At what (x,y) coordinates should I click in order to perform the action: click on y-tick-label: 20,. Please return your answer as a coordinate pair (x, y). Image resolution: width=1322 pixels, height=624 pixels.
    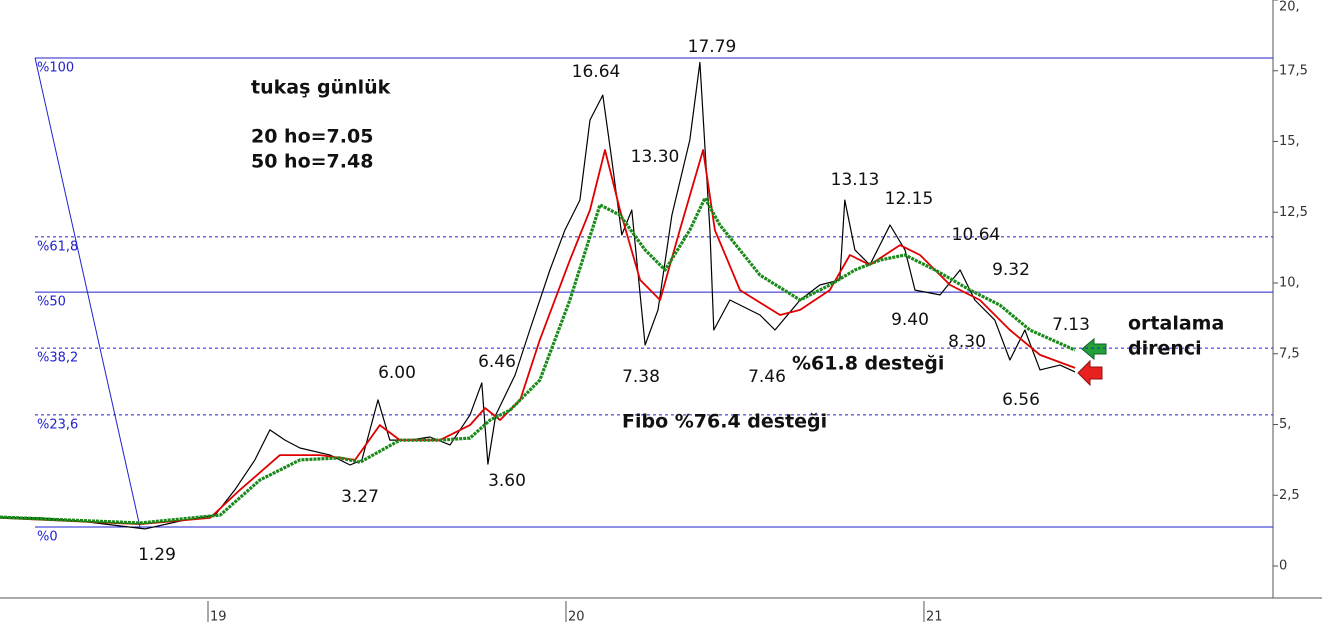
    Looking at the image, I should click on (1289, 7).